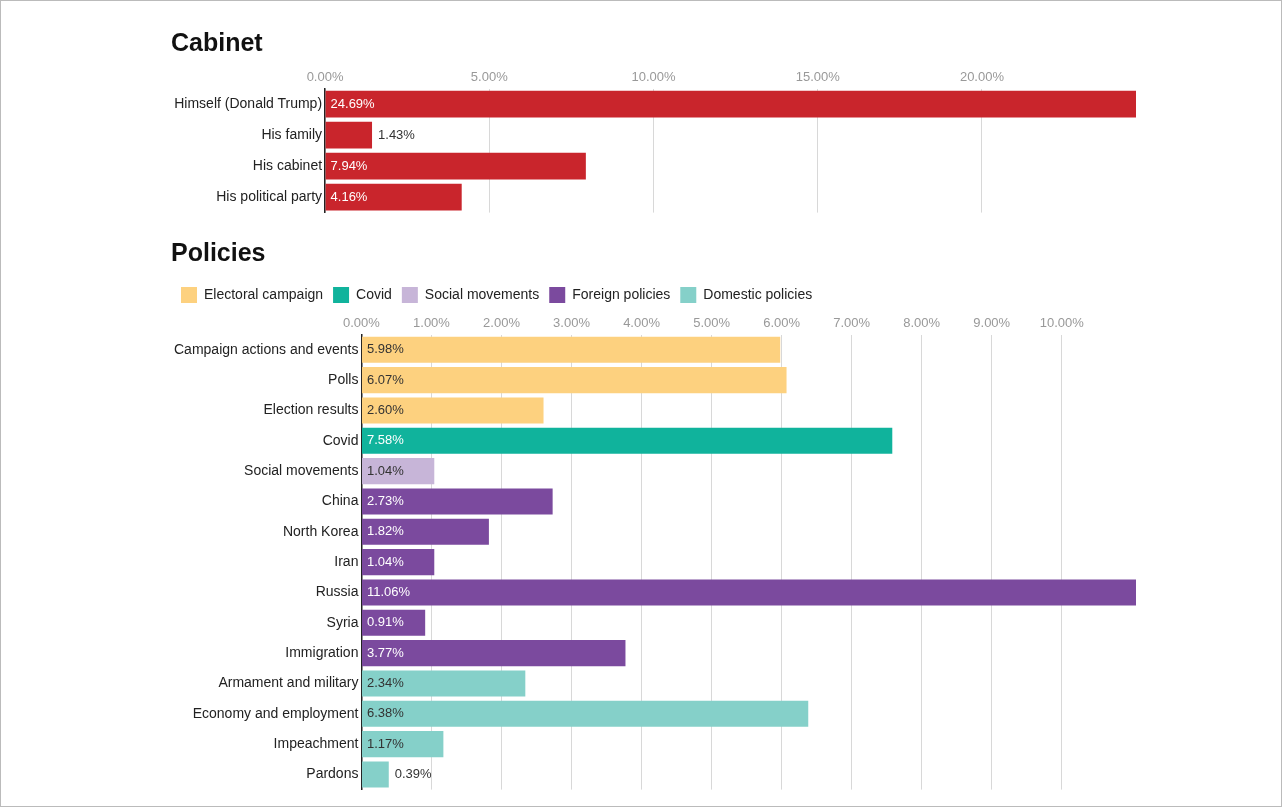 The height and width of the screenshot is (807, 1282). Describe the element at coordinates (621, 293) in the screenshot. I see `legend-label: Foreign policies` at that location.